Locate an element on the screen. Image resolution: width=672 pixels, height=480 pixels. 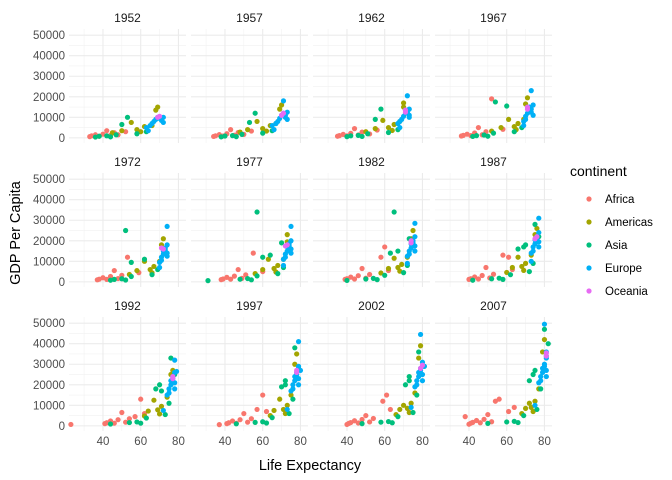
y-tick-label: 50000 is located at coordinates (49, 180).